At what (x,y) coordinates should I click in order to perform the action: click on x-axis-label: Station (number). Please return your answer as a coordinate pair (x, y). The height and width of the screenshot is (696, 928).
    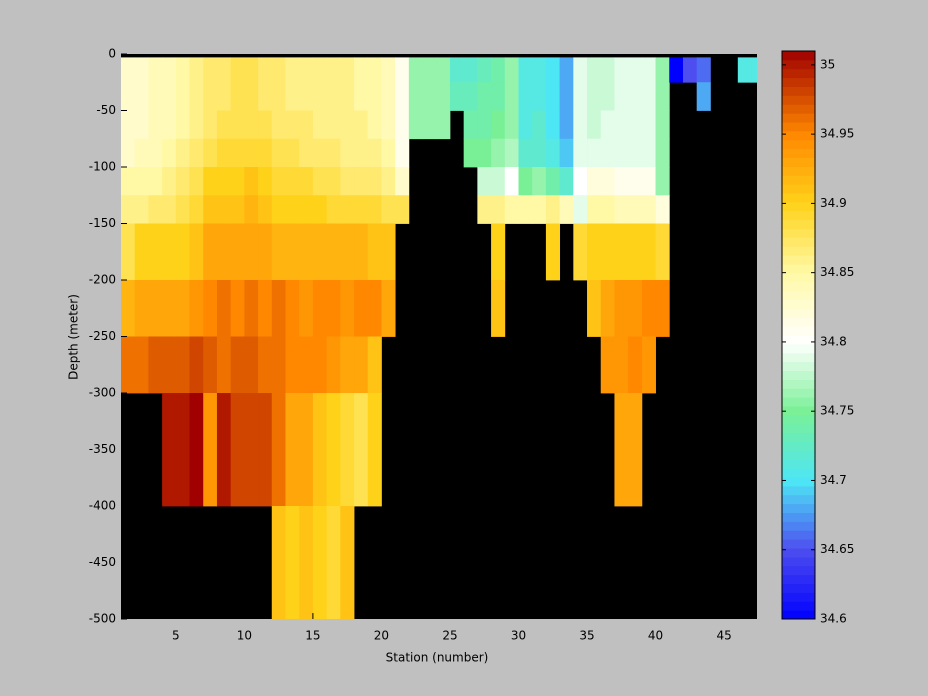
    Looking at the image, I should click on (437, 658).